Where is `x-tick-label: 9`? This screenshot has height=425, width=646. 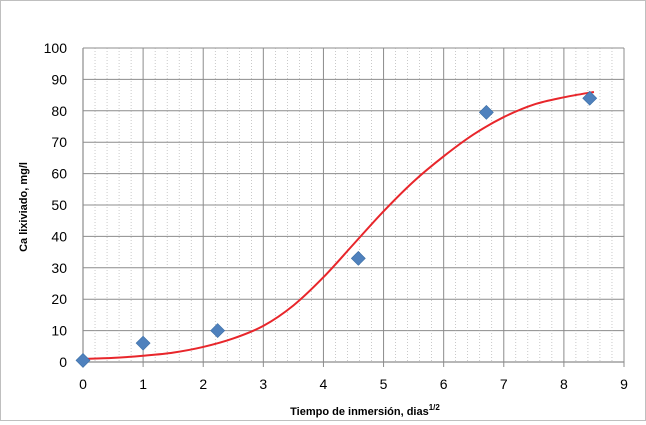 x-tick-label: 9 is located at coordinates (624, 384).